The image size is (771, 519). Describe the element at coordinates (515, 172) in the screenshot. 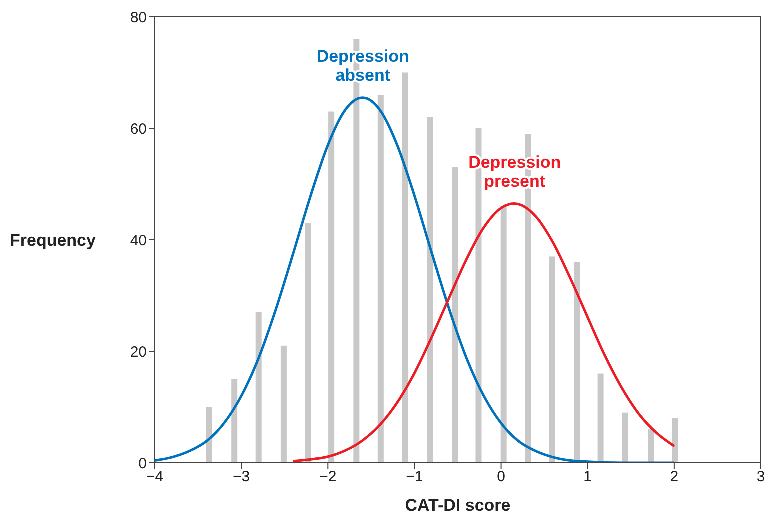

I see `series-label: Depression present` at that location.